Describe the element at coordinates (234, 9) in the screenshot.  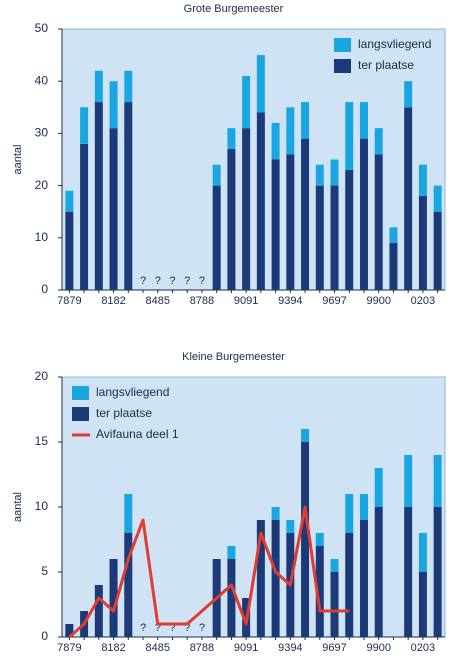
I see `chart-title: Grote Burgemeester` at that location.